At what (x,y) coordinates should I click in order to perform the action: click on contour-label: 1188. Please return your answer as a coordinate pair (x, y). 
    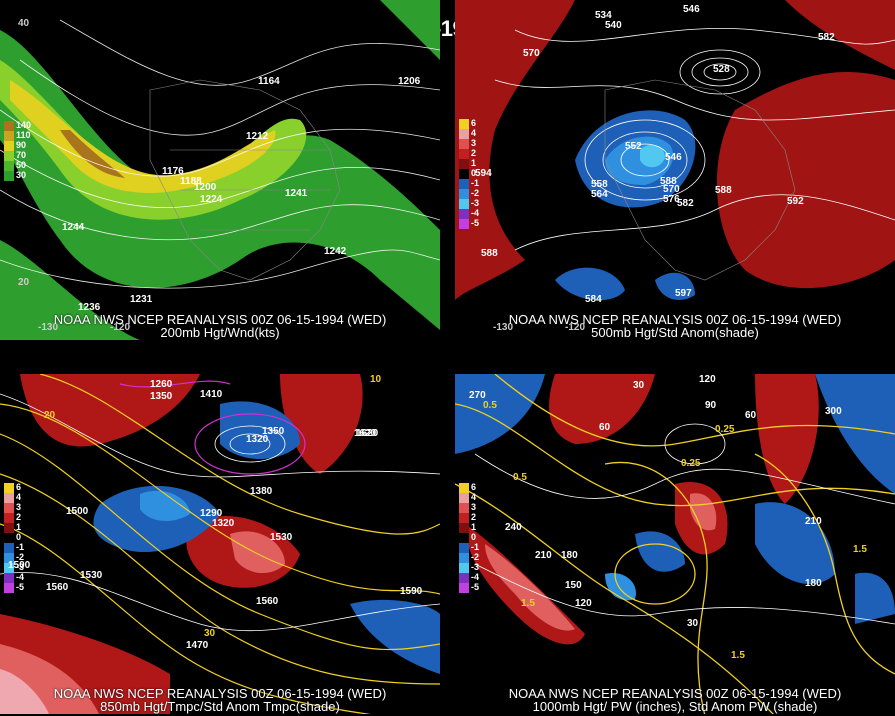
    Looking at the image, I should click on (191, 181).